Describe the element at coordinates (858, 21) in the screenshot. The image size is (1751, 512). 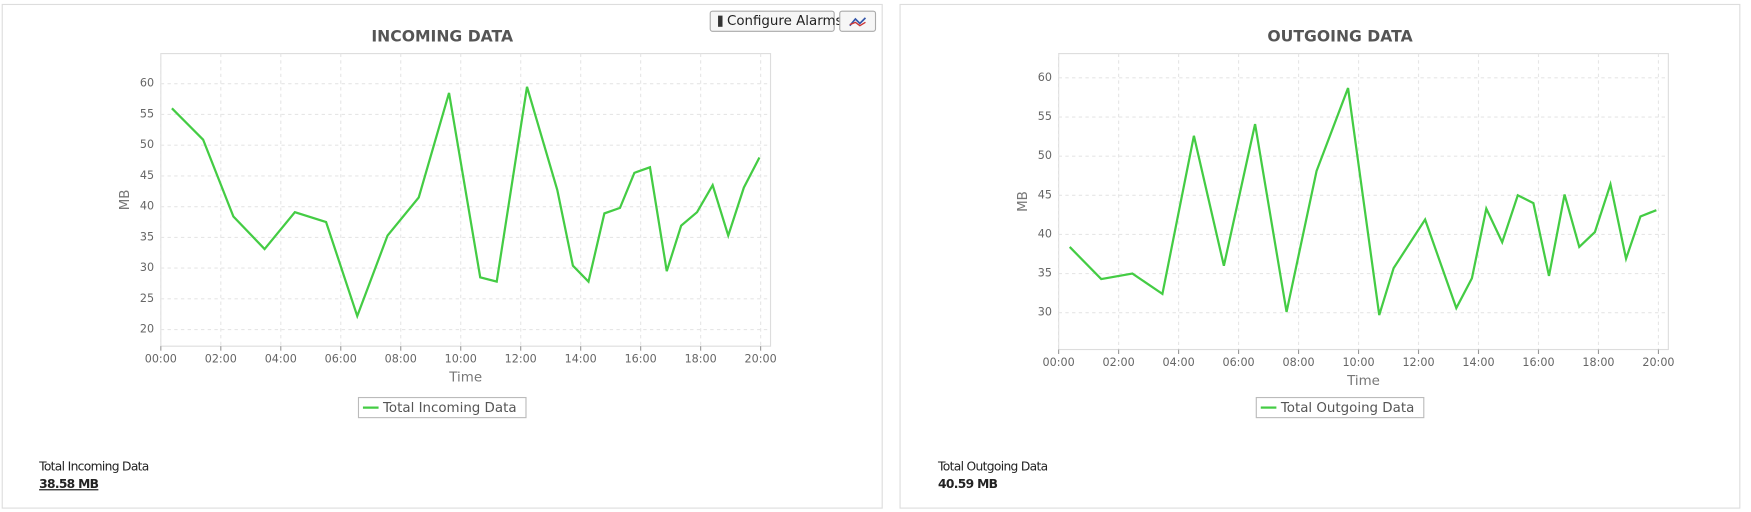
I see `chart-type-button` at that location.